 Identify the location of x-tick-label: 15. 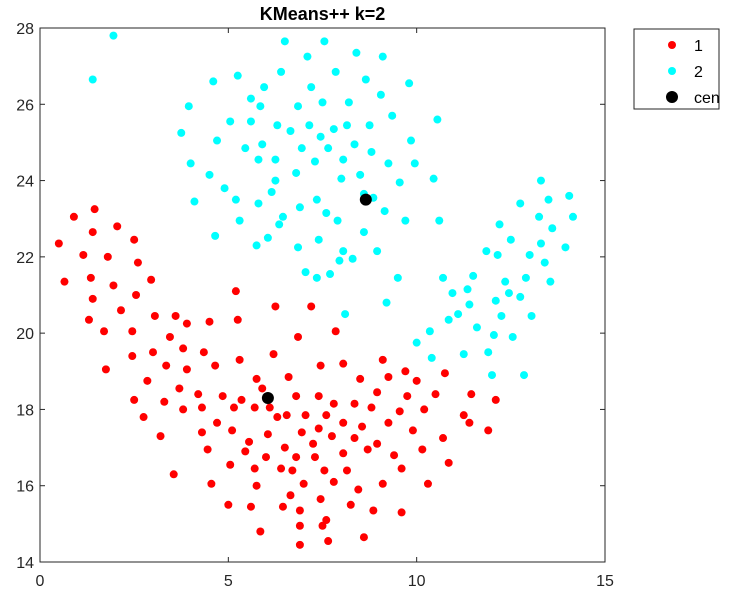
(605, 581).